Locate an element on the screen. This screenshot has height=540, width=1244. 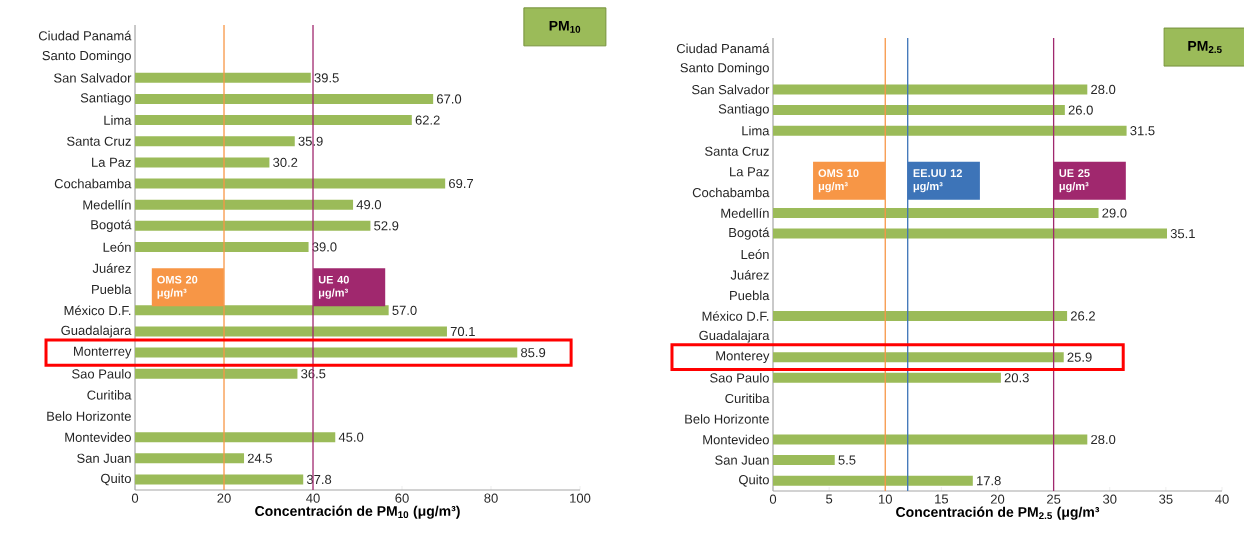
y-tick-label: Monterey is located at coordinates (743, 357).